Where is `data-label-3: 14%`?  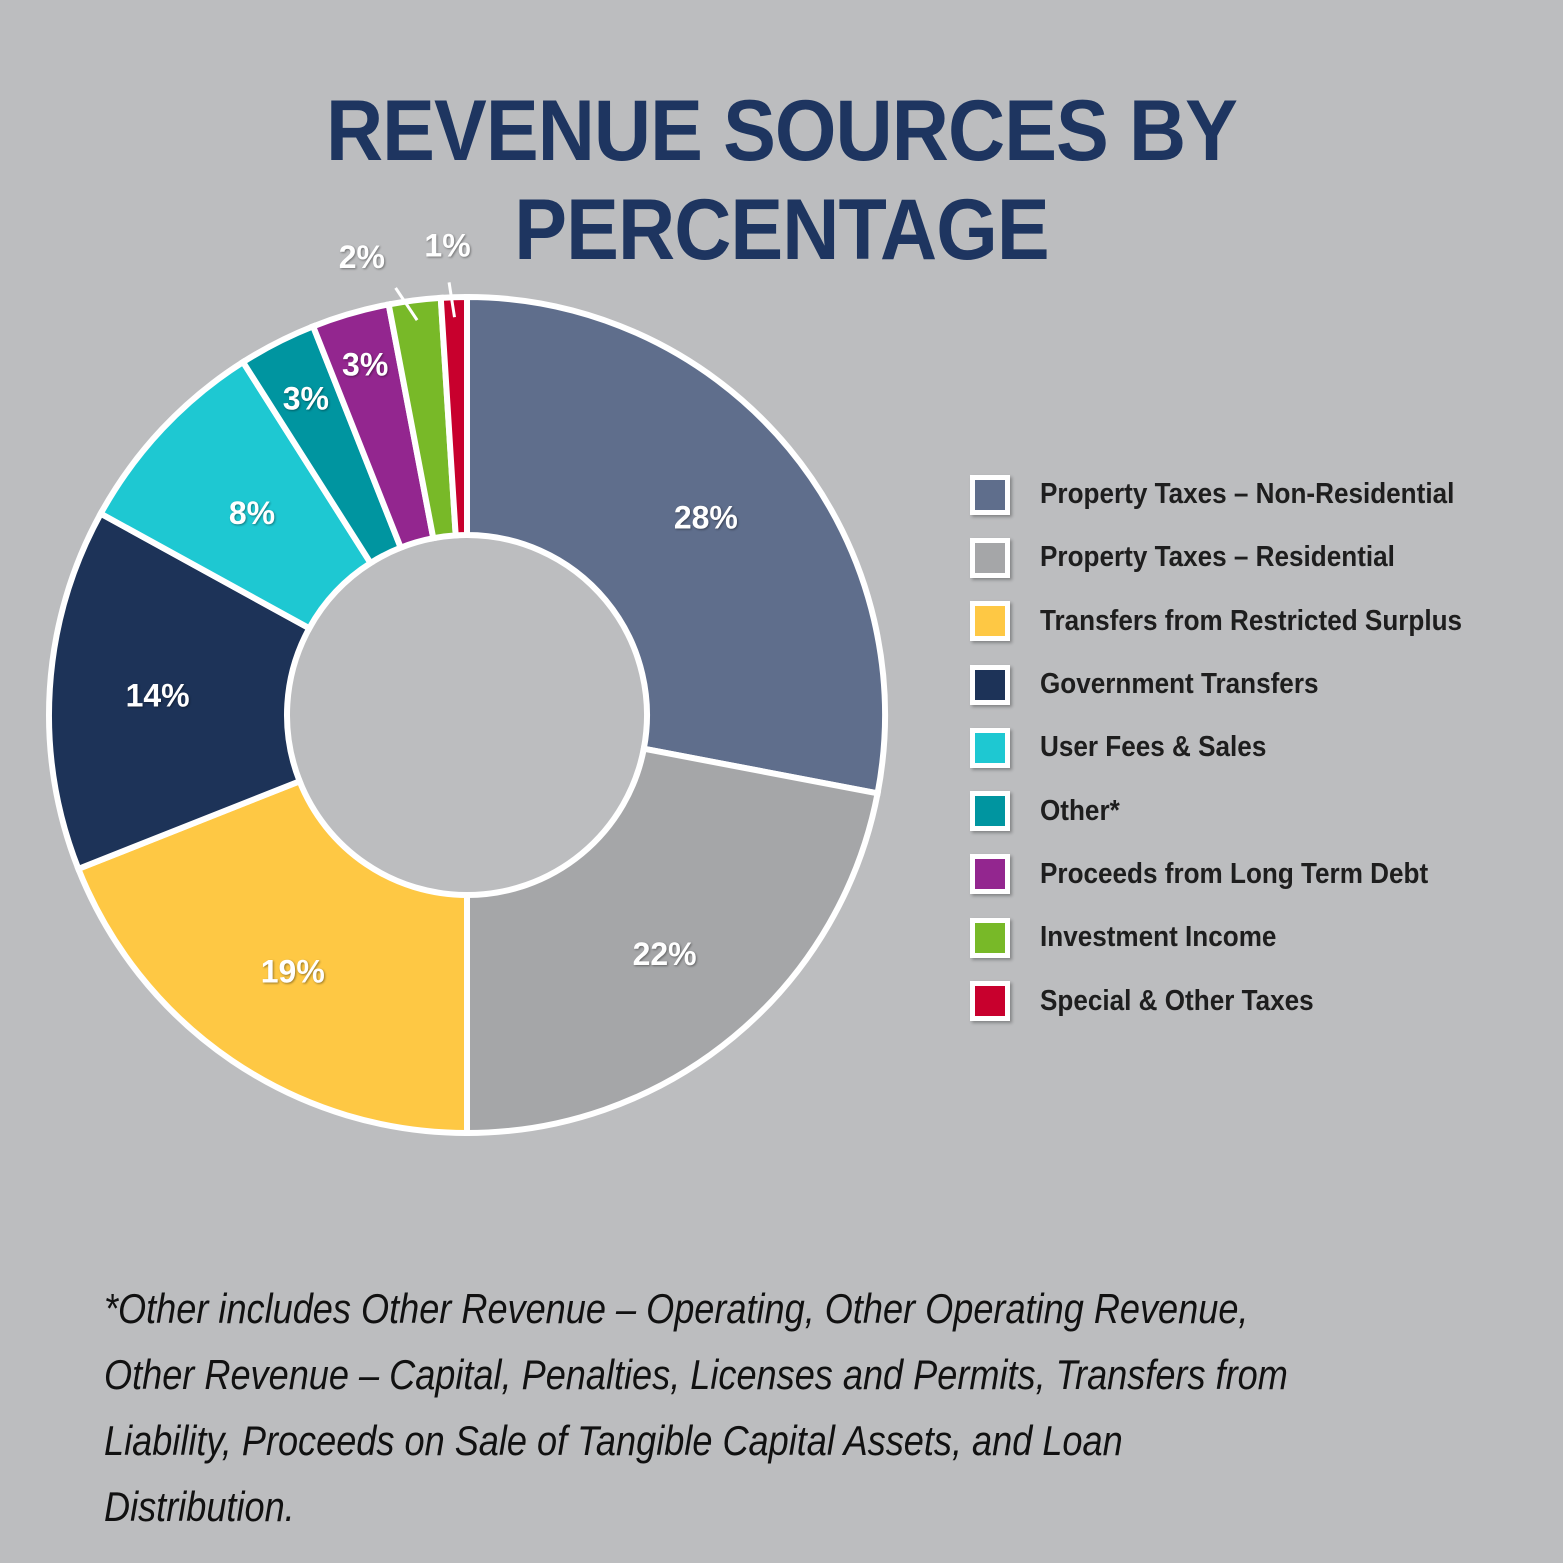
data-label-3: 14% is located at coordinates (158, 696).